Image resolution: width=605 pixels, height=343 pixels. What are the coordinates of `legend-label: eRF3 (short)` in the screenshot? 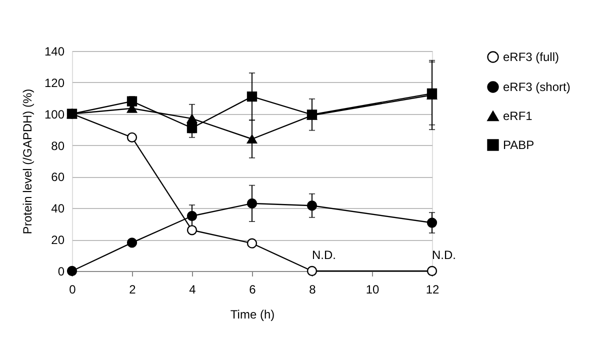 It's located at (536, 87).